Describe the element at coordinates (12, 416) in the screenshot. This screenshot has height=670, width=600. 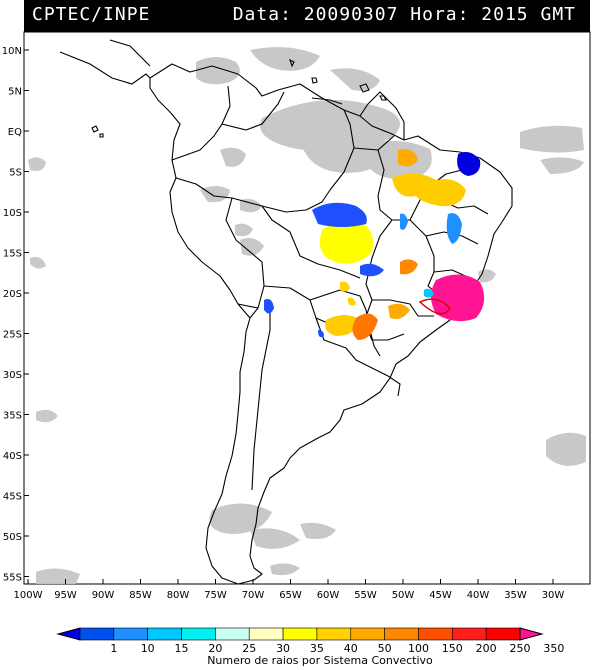
I see `lat-label: 35S` at that location.